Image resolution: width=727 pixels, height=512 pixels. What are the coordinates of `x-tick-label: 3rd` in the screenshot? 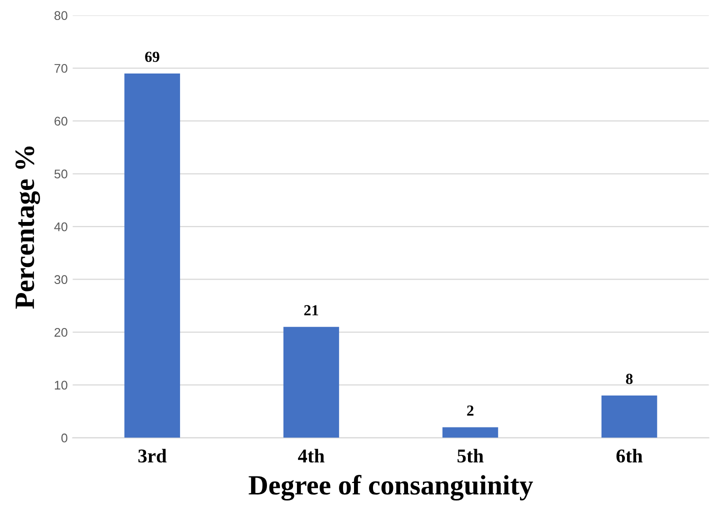 It's located at (152, 455).